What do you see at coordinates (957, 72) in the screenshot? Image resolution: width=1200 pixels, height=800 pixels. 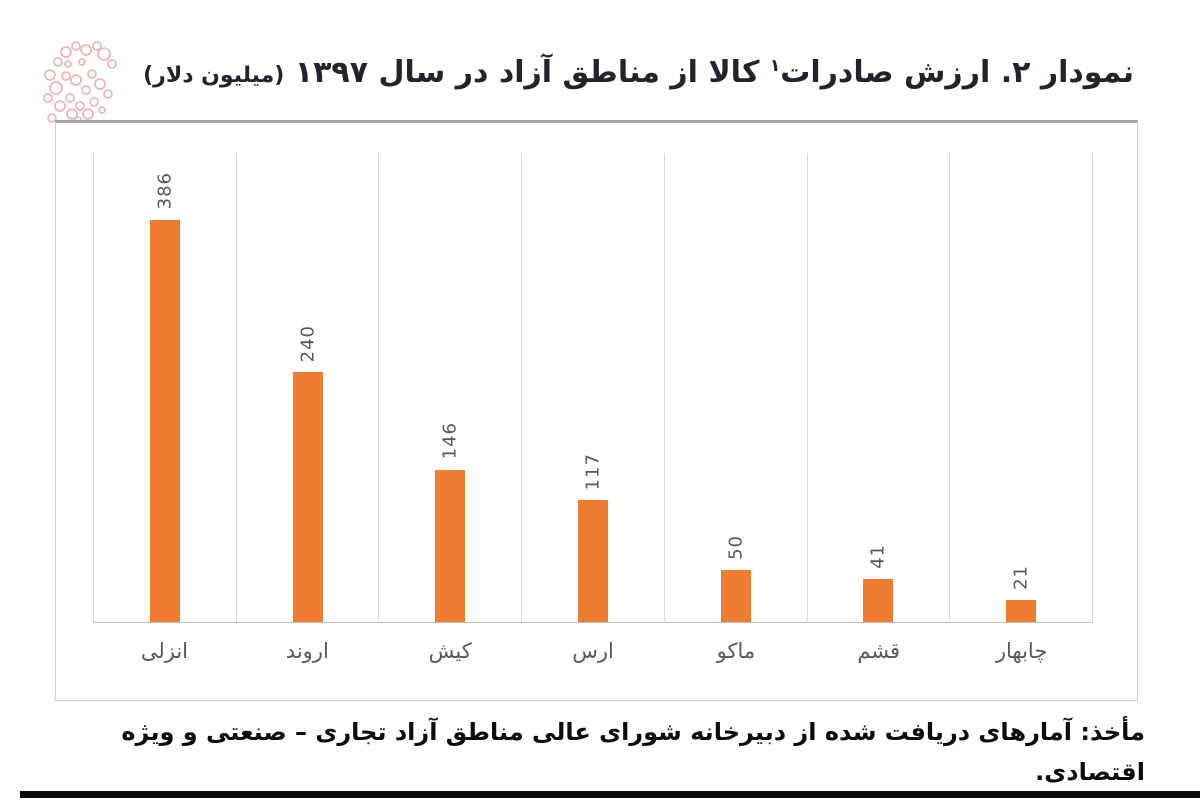 I see `chart-title-main: نمودار ۲. ارزش صادرات` at bounding box center [957, 72].